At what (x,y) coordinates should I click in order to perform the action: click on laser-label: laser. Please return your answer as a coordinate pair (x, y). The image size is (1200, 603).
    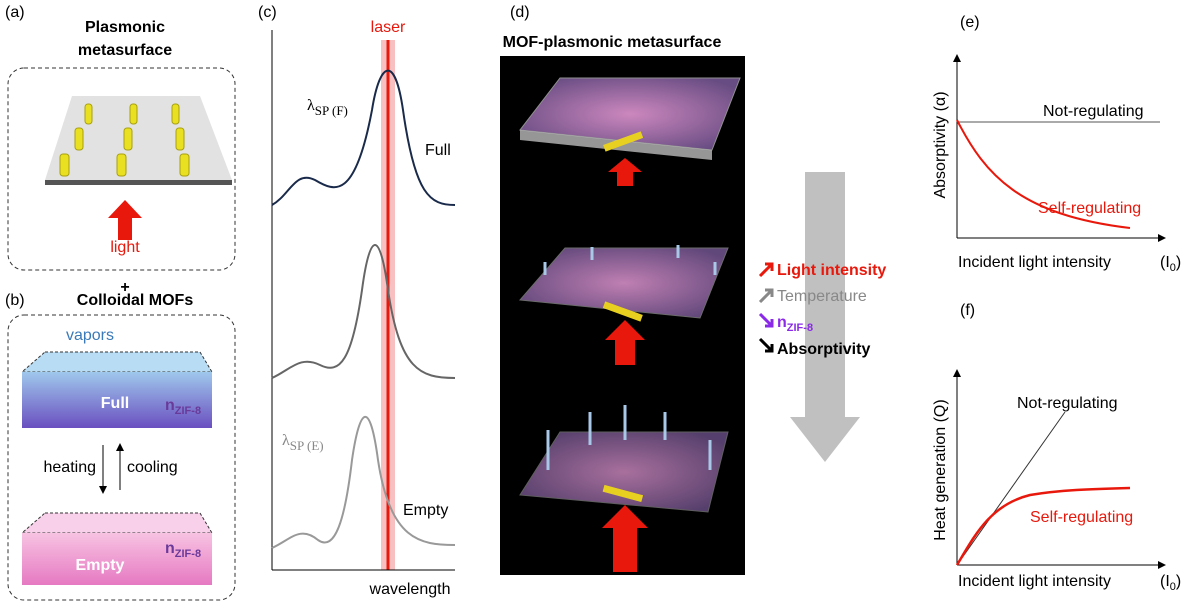
    Looking at the image, I should click on (388, 27).